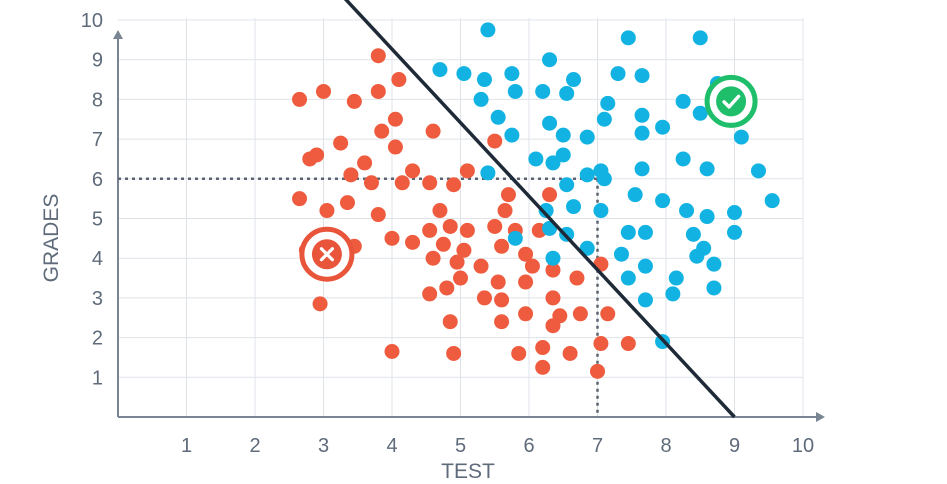 This screenshot has height=484, width=947. Describe the element at coordinates (97, 180) in the screenshot. I see `y-tick-label: 6` at that location.